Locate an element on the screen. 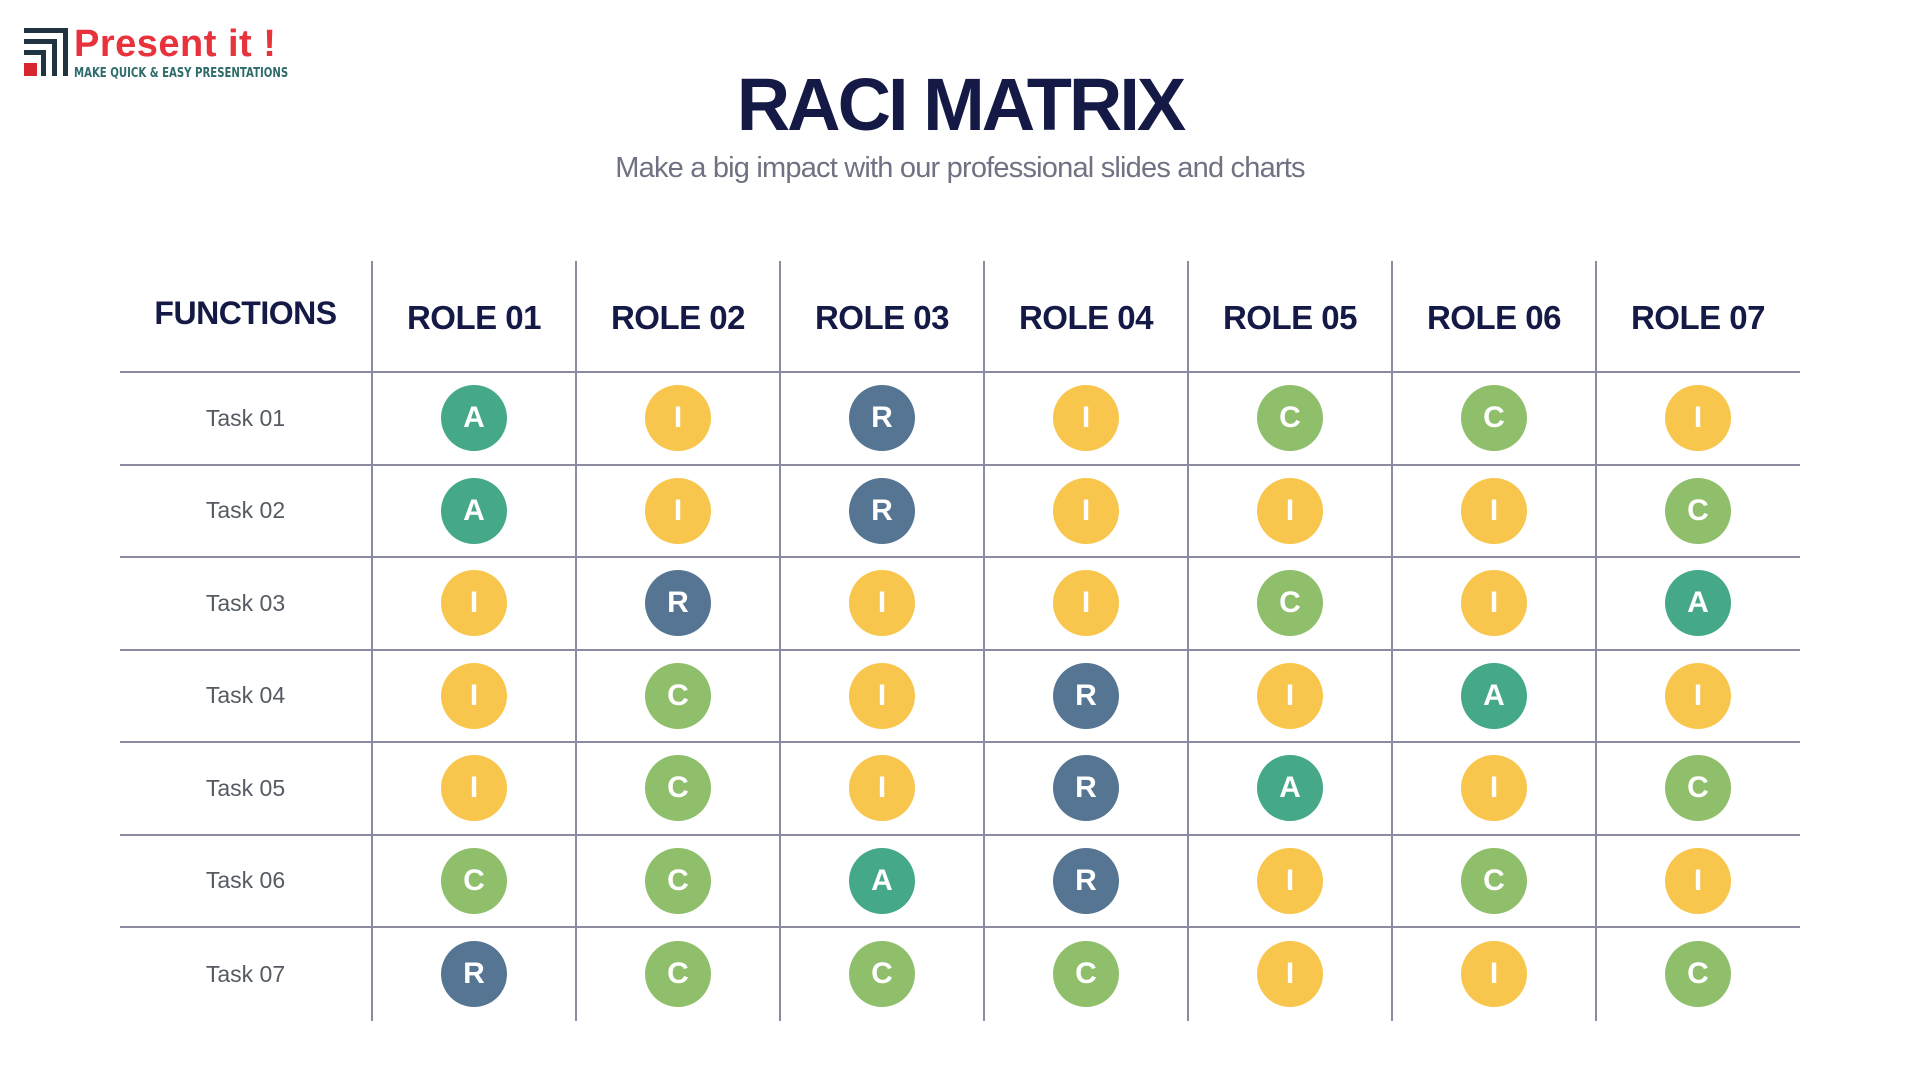 Image resolution: width=1920 pixels, height=1080 pixels. table-row: Task 04 I C I R I A I is located at coordinates (960, 696).